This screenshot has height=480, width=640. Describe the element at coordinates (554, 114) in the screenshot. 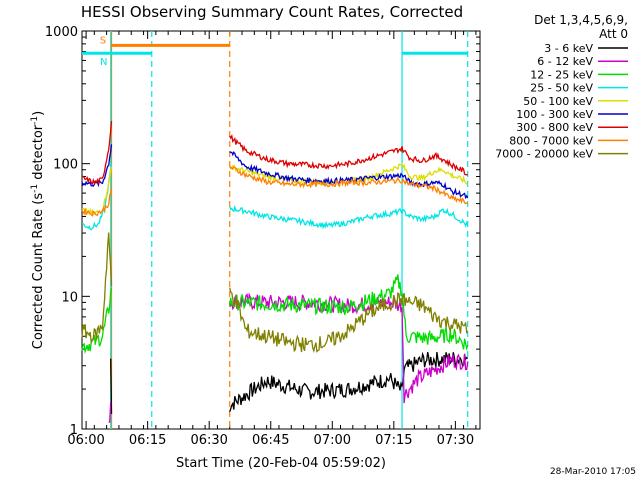

I see `legend-label: 100 - 300 keV` at that location.